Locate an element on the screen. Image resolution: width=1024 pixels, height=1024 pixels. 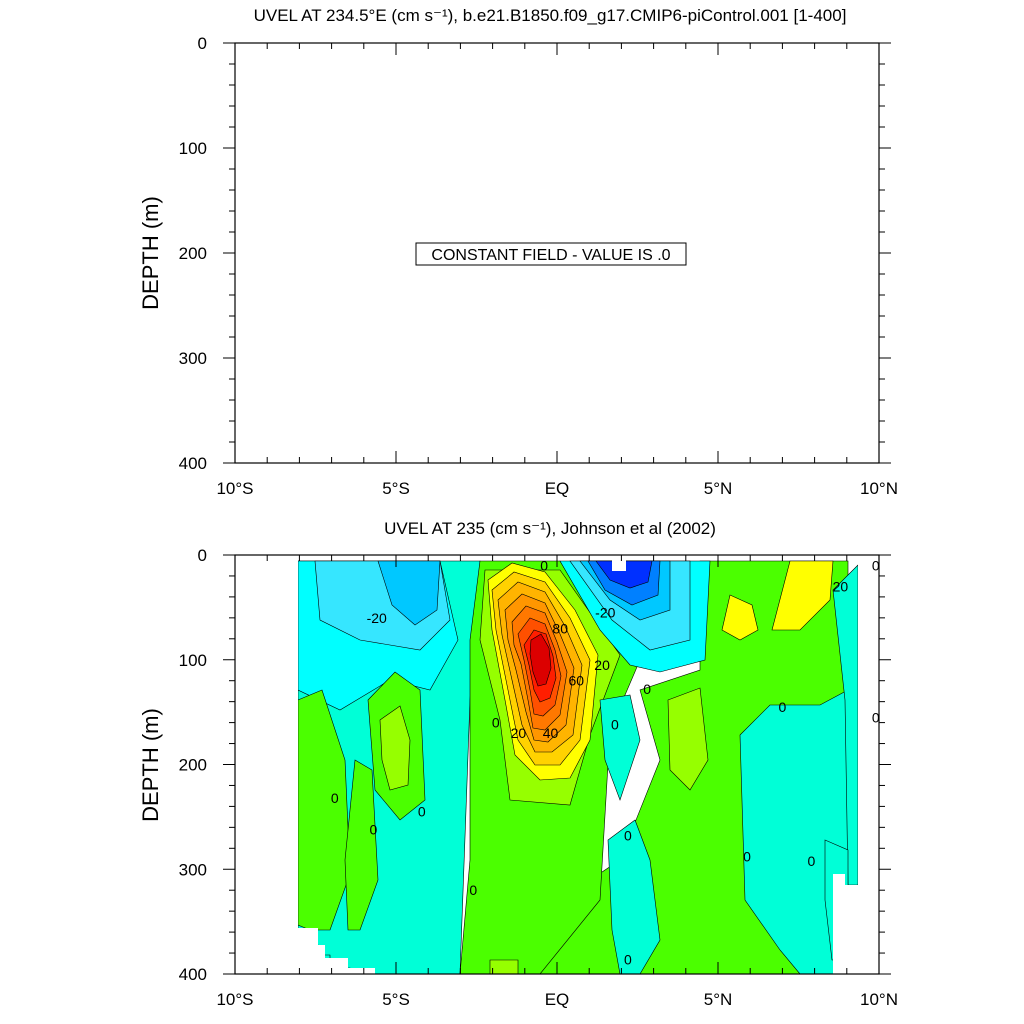
region-west-light-green is located at coordinates (395, 748).